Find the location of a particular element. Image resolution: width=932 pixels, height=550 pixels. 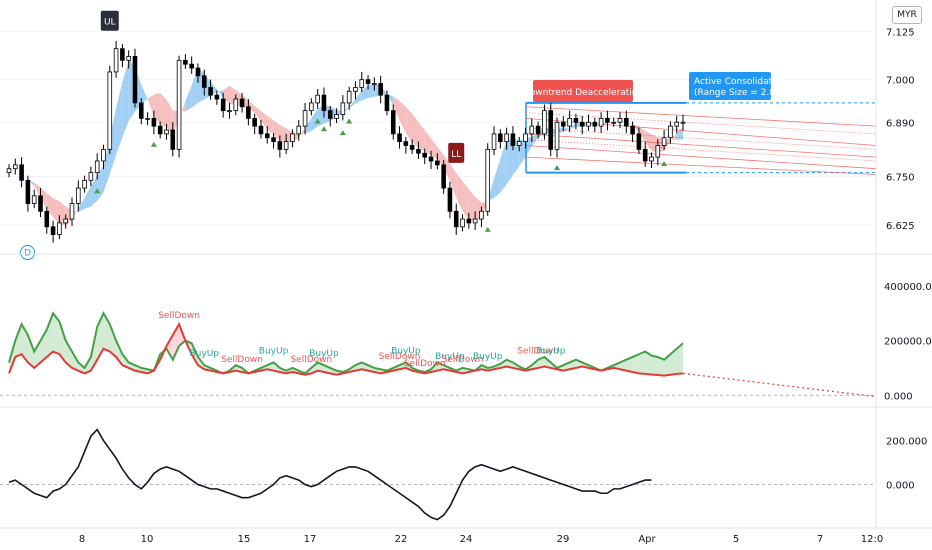

lower-level-tag is located at coordinates (456, 152).